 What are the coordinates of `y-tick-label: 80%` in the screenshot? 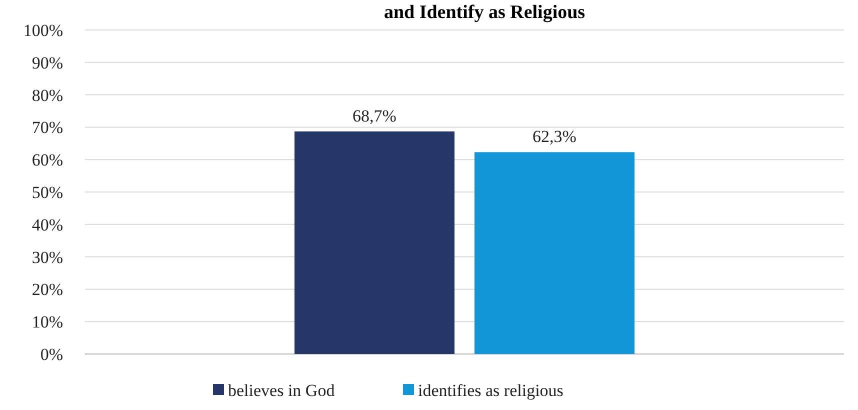 It's located at (47, 95).